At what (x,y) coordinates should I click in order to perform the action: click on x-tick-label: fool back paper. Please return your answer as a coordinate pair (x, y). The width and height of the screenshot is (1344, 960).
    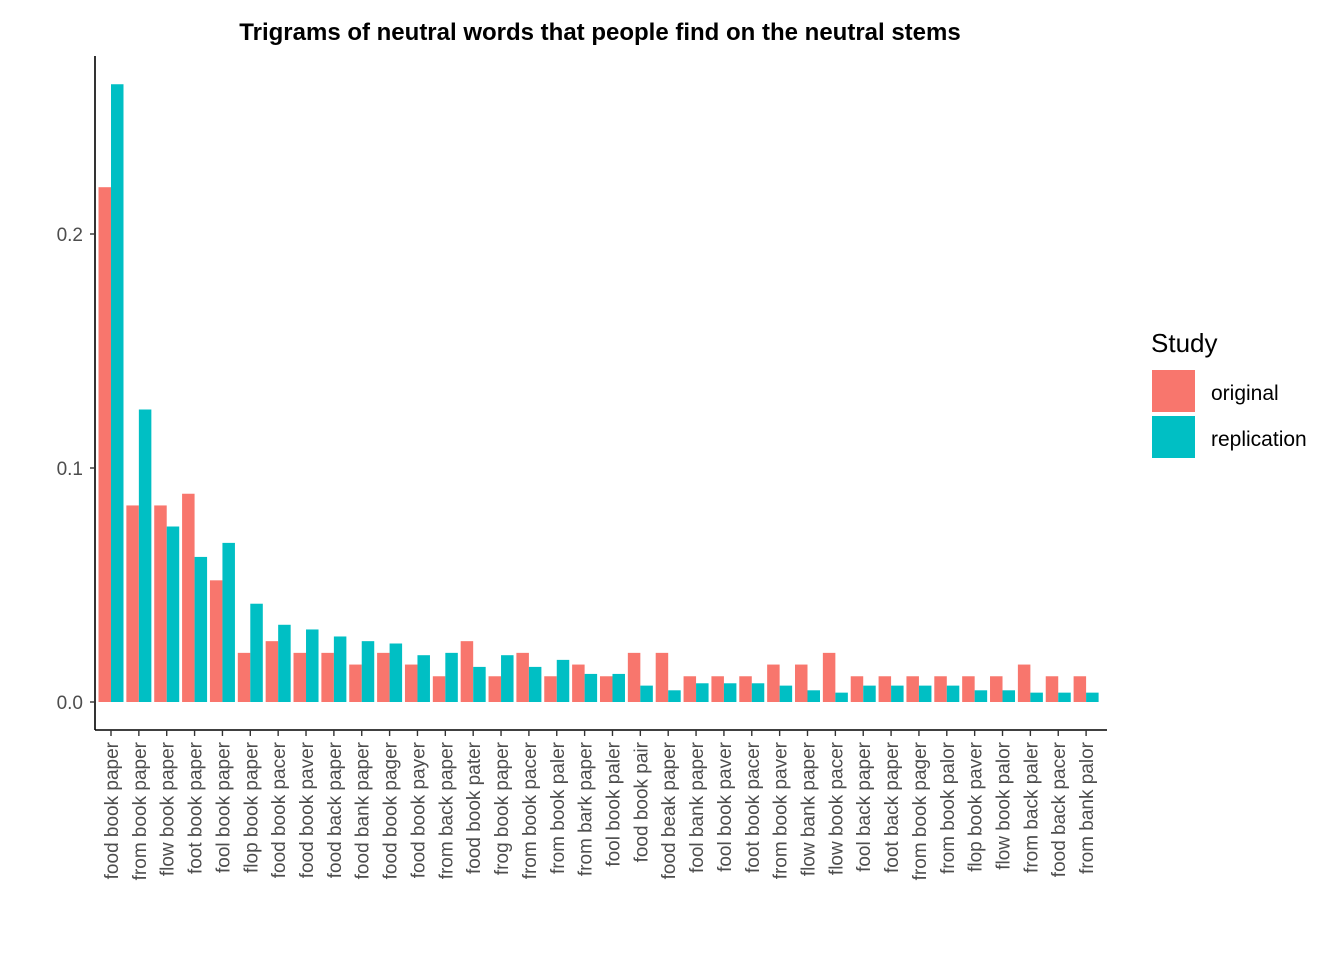
    Looking at the image, I should click on (864, 806).